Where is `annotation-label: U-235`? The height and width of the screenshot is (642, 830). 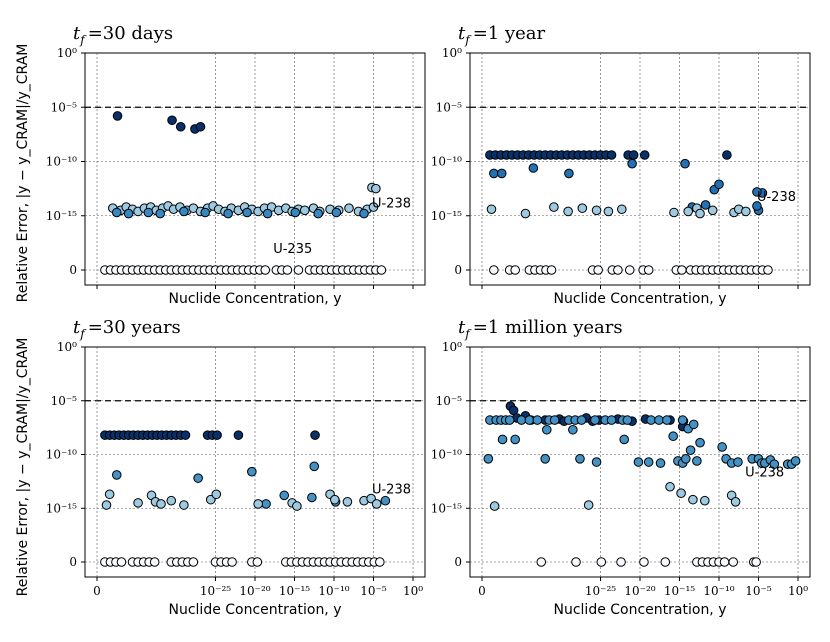
annotation-label: U-235 is located at coordinates (292, 249).